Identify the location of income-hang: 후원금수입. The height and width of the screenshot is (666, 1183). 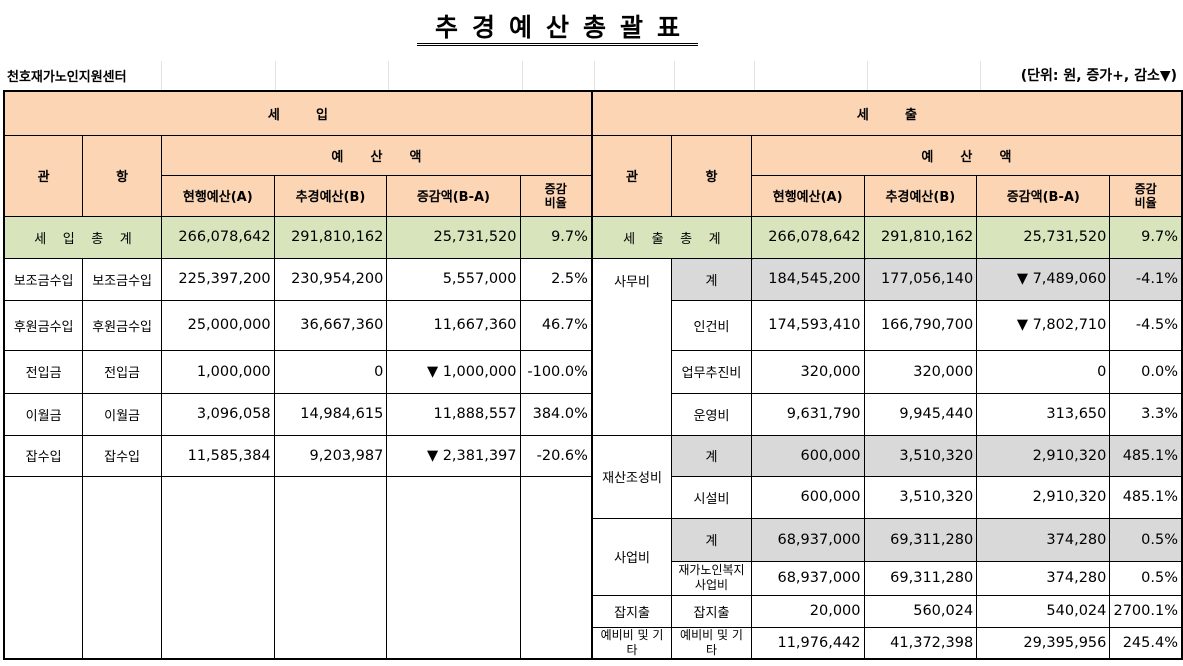
(122, 325).